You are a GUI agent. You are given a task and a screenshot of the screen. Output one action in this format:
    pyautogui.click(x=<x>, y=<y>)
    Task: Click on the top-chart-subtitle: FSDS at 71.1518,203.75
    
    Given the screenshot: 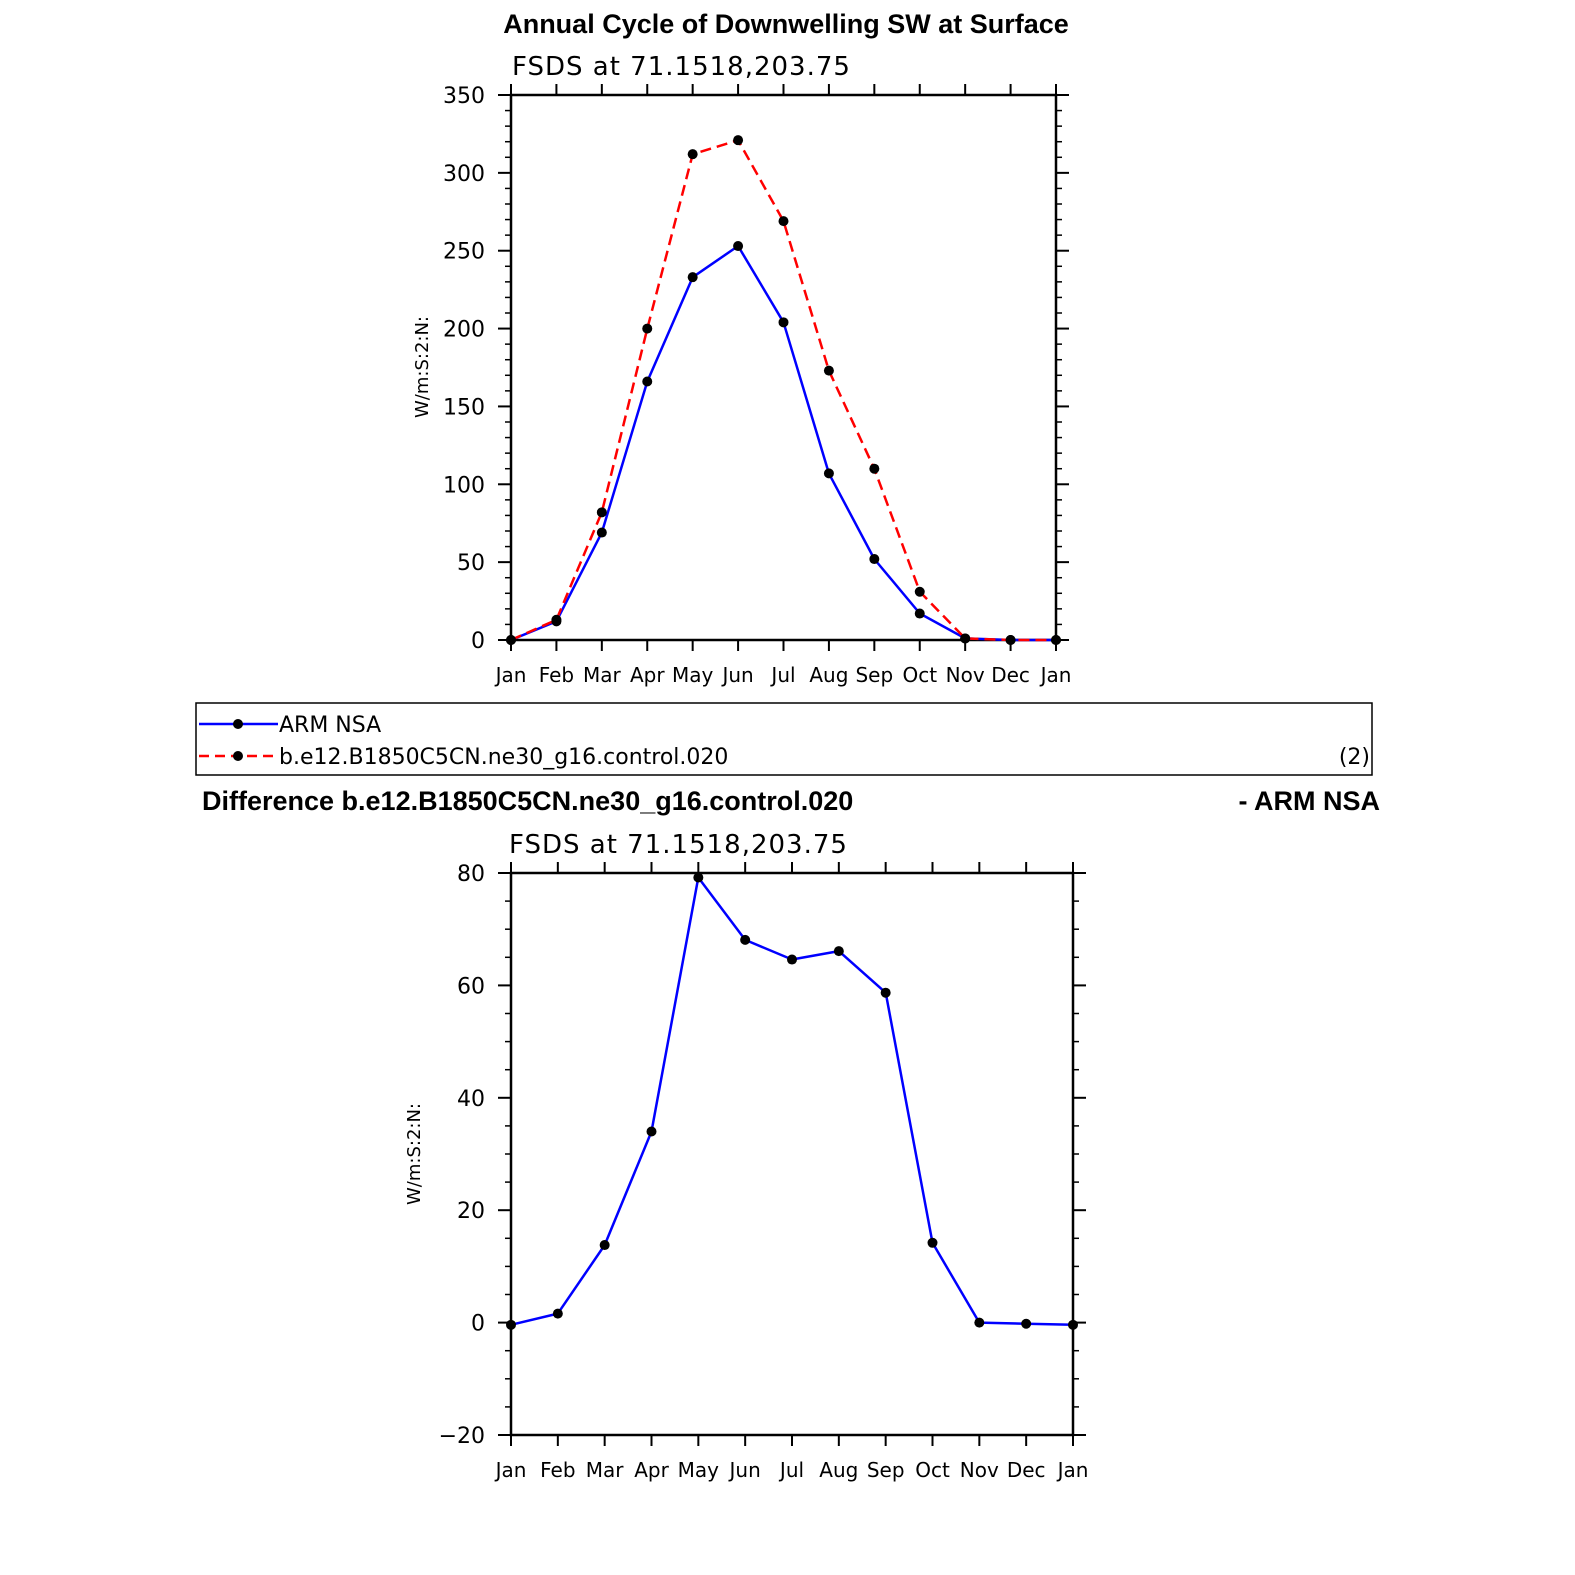 What is the action you would take?
    pyautogui.click(x=681, y=67)
    